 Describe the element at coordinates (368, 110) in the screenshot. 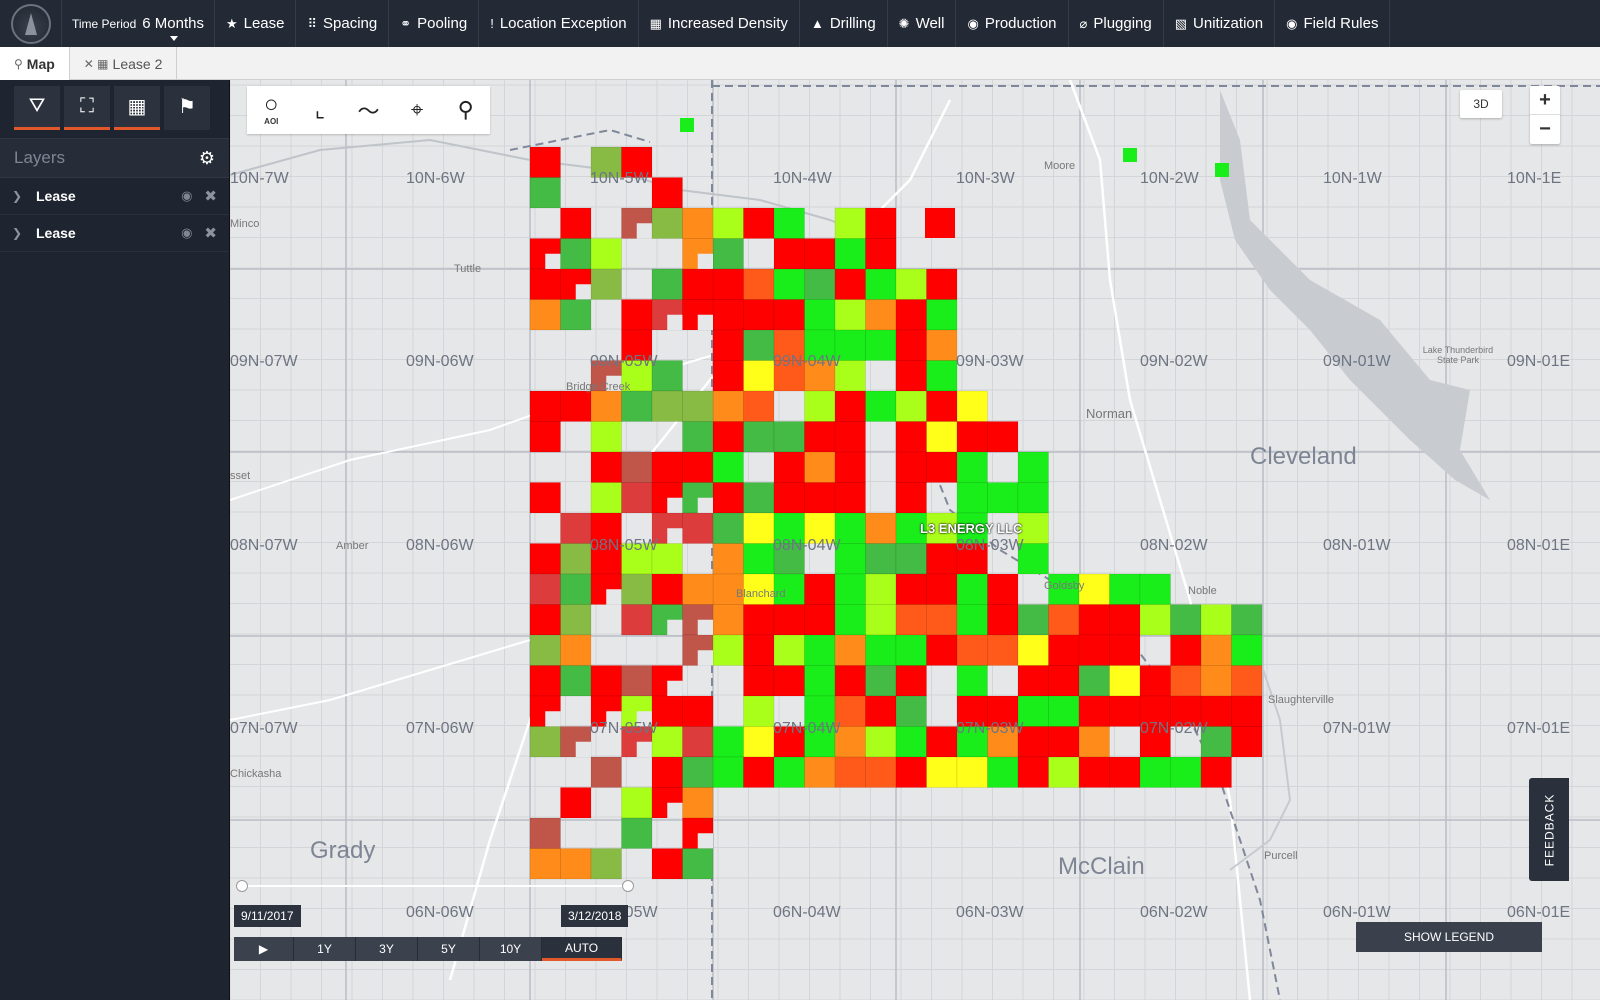

I see `line-tool: 〜` at that location.